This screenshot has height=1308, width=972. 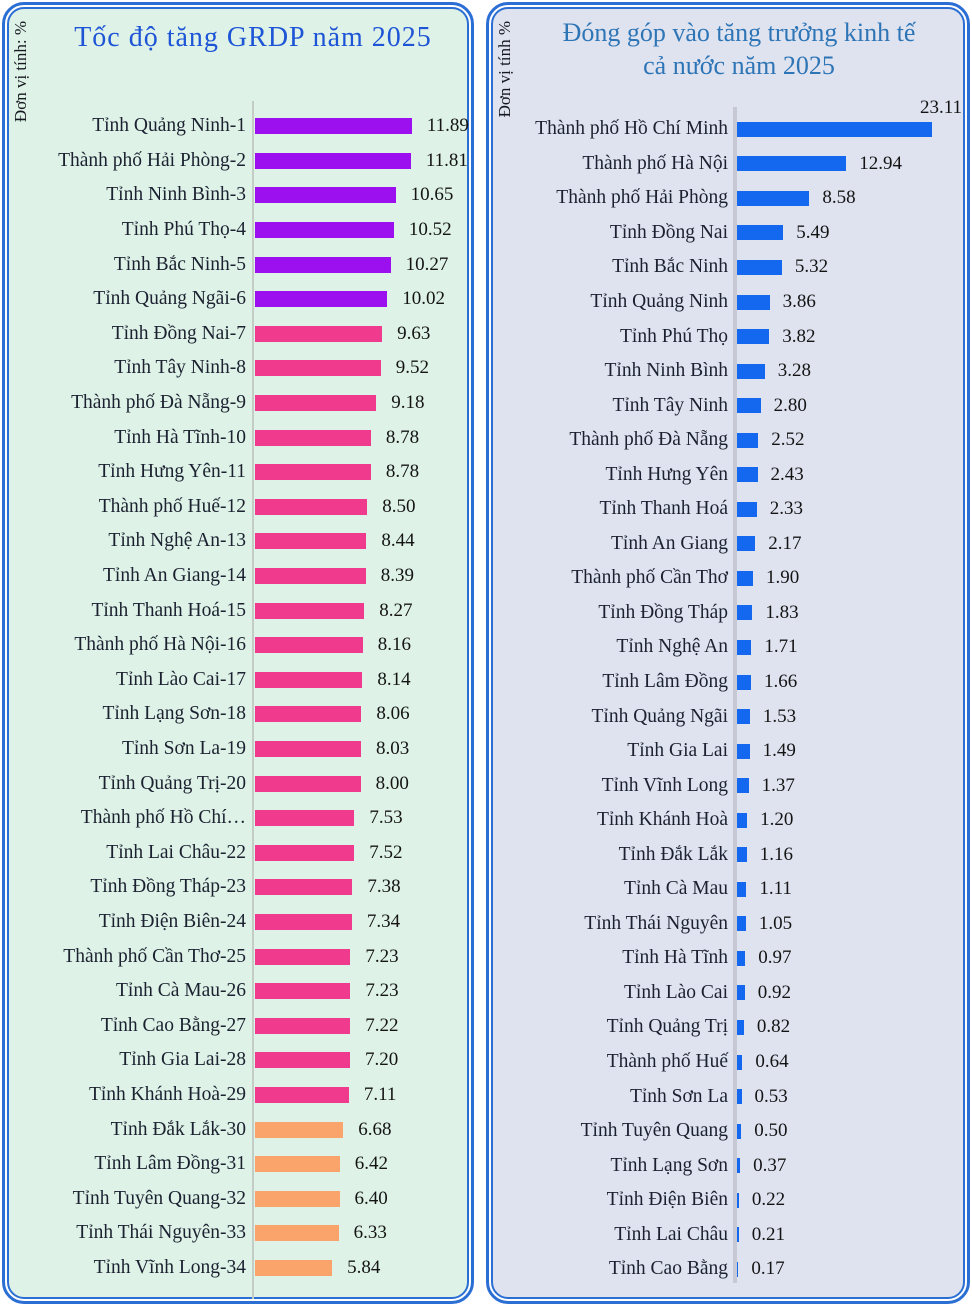 What do you see at coordinates (361, 680) in the screenshot?
I see `bar-area: 8.14` at bounding box center [361, 680].